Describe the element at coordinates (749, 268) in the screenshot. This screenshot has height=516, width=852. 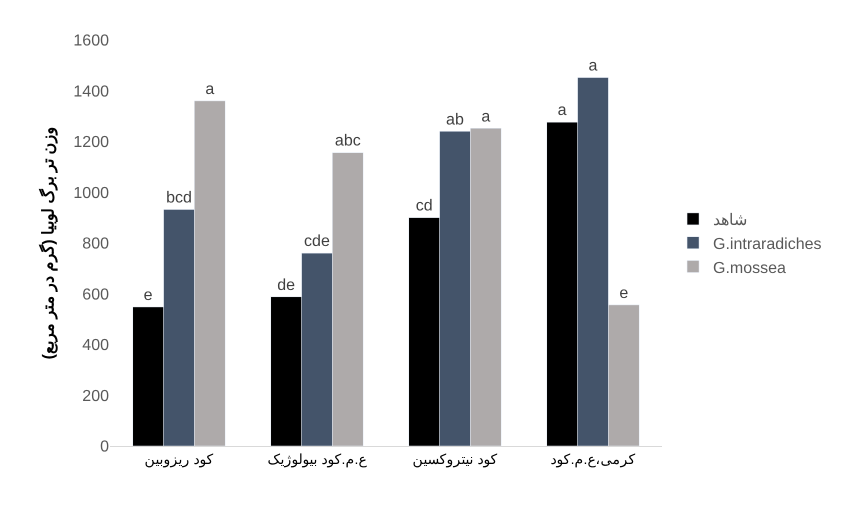
I see `legend-label: G.mossea` at that location.